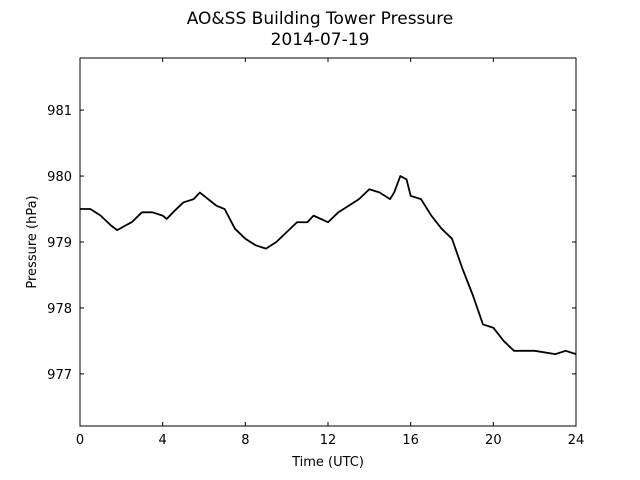 The width and height of the screenshot is (640, 480). What do you see at coordinates (59, 111) in the screenshot?
I see `y-tick-label: 981` at bounding box center [59, 111].